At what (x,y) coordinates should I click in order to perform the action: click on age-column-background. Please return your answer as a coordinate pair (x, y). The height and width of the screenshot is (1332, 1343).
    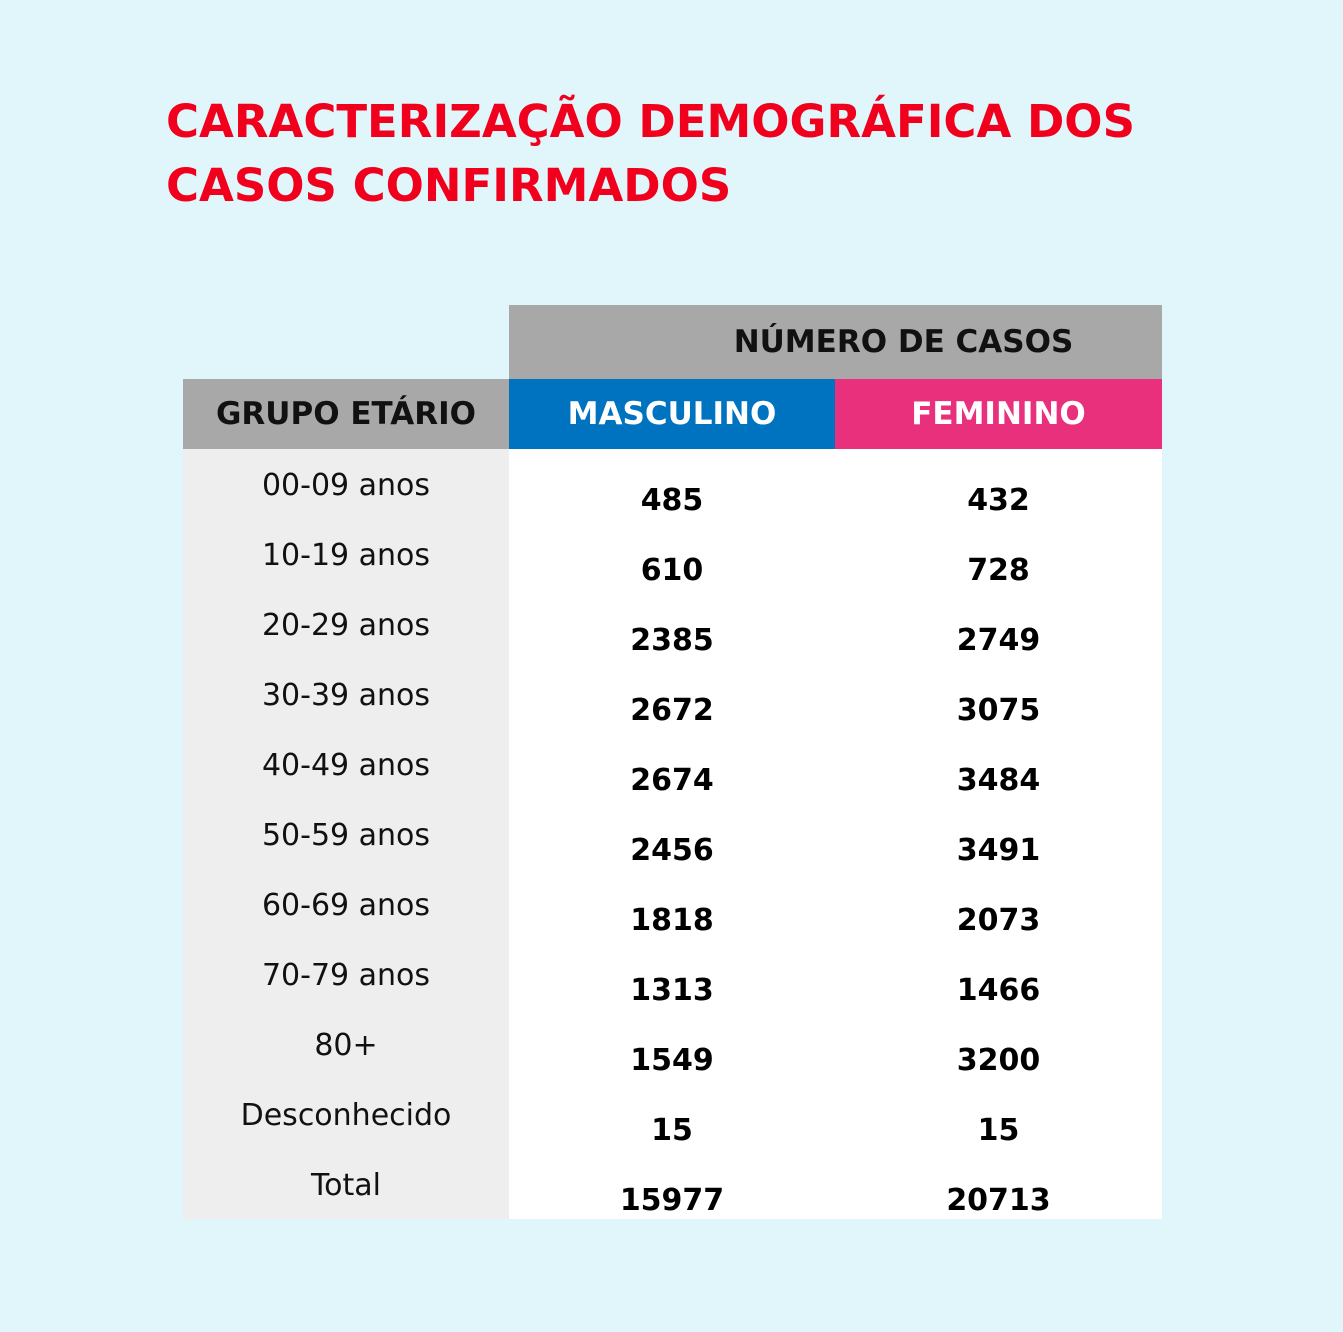
    Looking at the image, I should click on (346, 834).